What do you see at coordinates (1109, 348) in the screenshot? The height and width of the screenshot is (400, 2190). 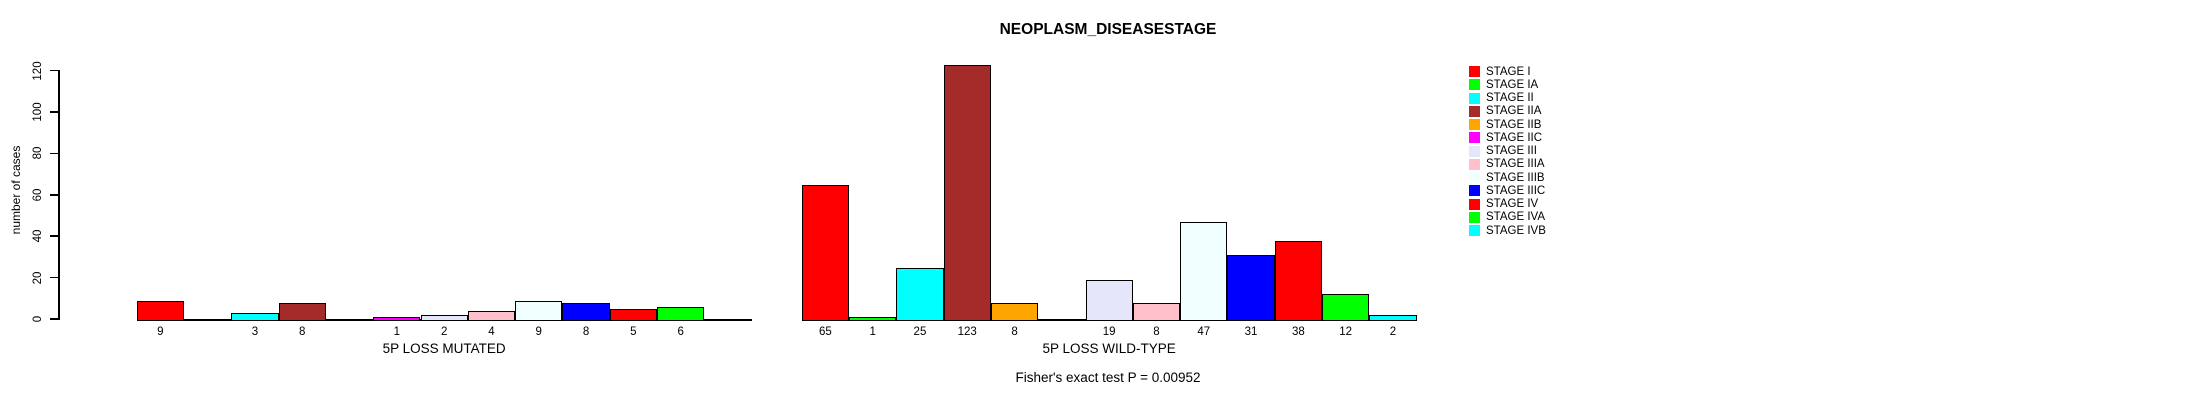 I see `group-label: 5P LOSS WILD-TYPE` at bounding box center [1109, 348].